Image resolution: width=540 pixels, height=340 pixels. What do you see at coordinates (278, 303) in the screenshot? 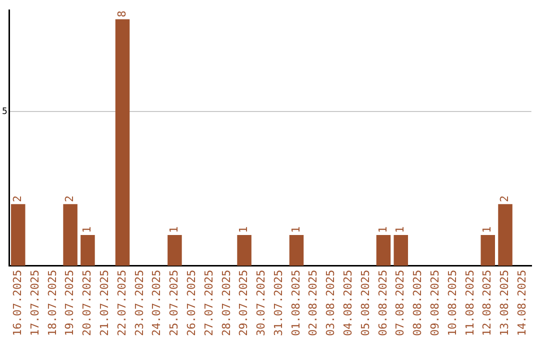
I see `x-tick-label: 31.07.2025` at bounding box center [278, 303].